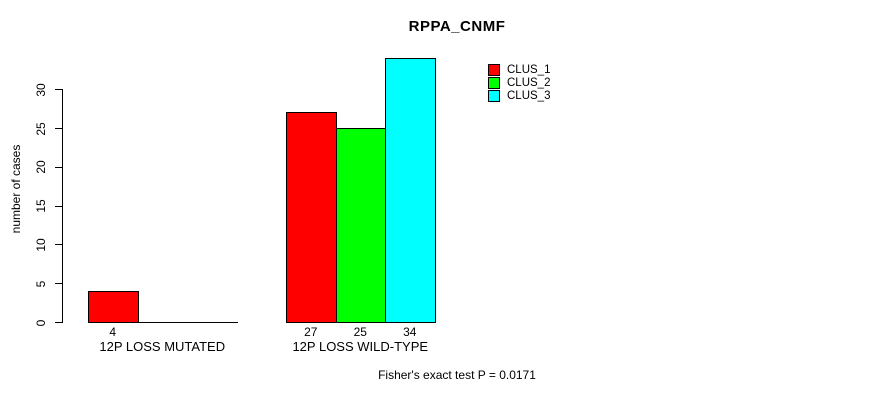  Describe the element at coordinates (162, 346) in the screenshot. I see `x-category-label: 12P LOSS MUTATED` at that location.